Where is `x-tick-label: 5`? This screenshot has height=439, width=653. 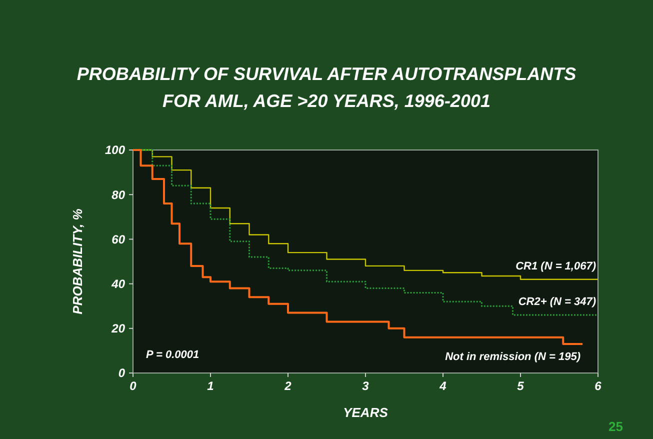 x-tick-label: 5 is located at coordinates (520, 386).